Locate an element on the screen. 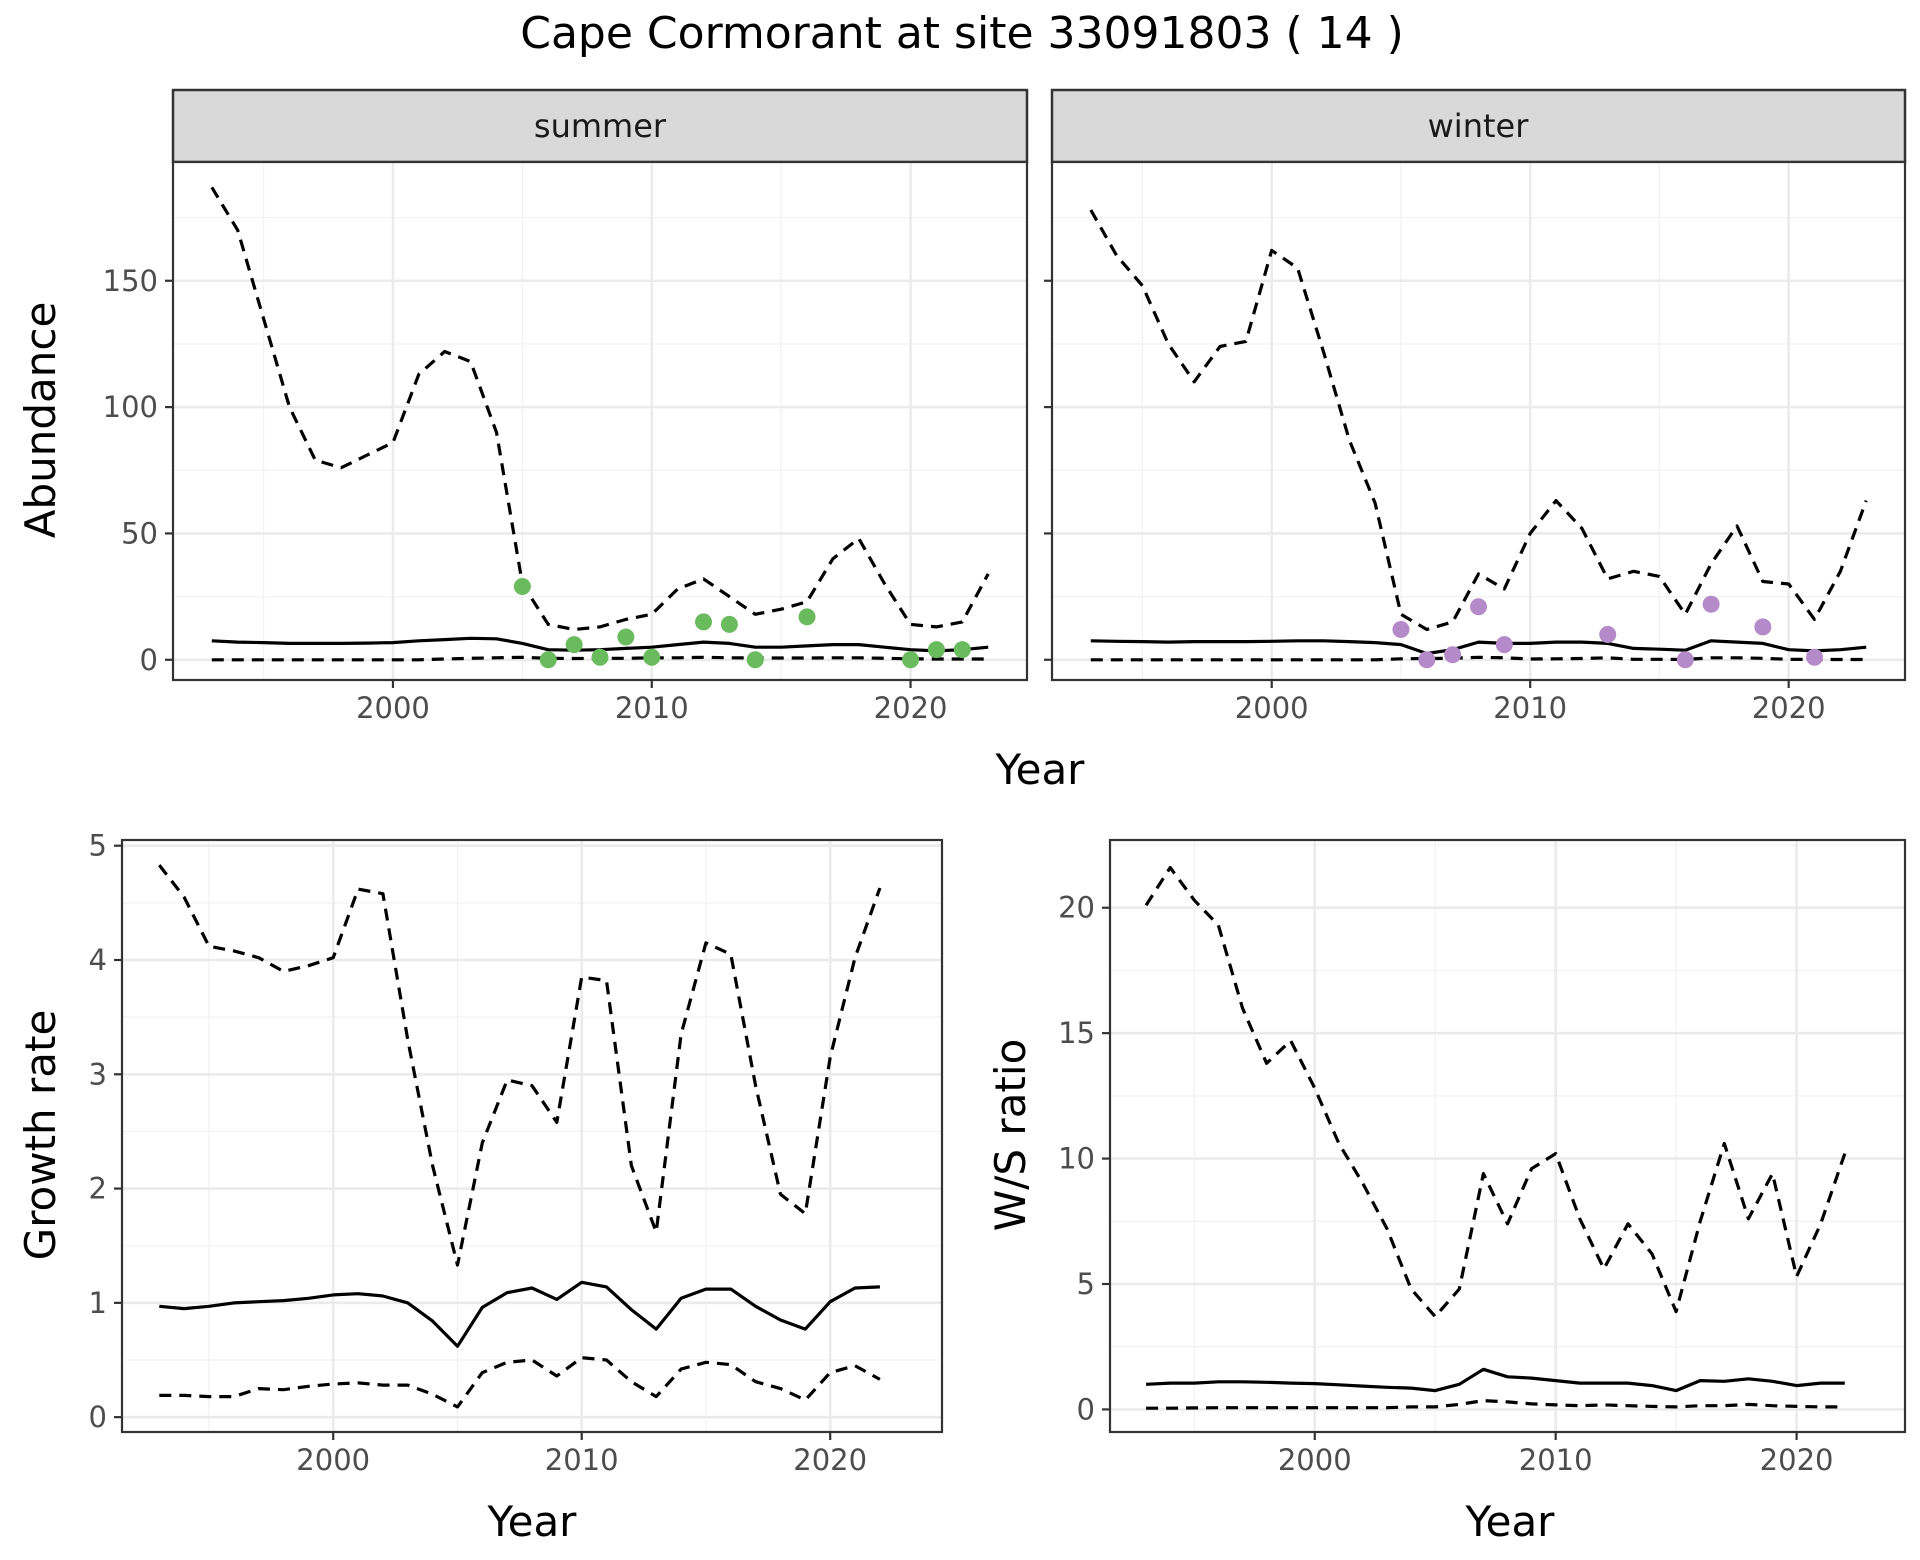 The height and width of the screenshot is (1560, 1920). growth-y-tick-label: 3 is located at coordinates (98, 1074).